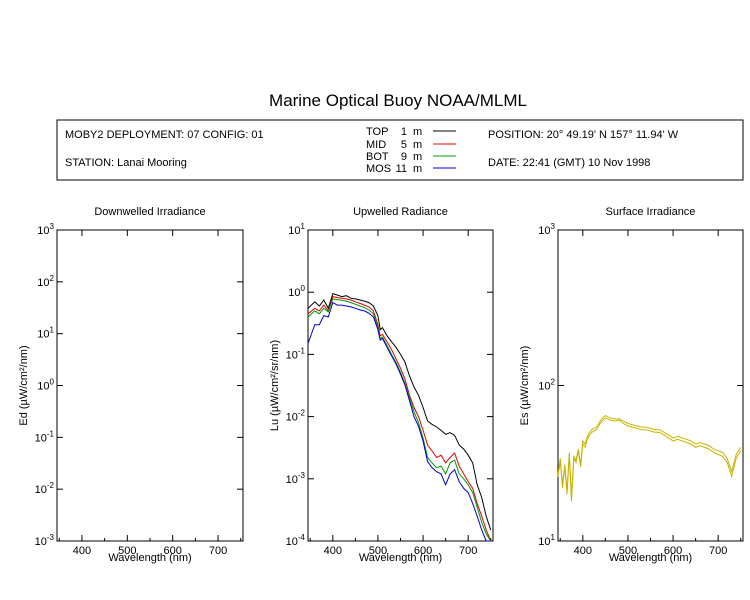 The image size is (750, 600). What do you see at coordinates (525, 386) in the screenshot?
I see `y-axis-label: Es (µW/cm²/nm)` at bounding box center [525, 386].